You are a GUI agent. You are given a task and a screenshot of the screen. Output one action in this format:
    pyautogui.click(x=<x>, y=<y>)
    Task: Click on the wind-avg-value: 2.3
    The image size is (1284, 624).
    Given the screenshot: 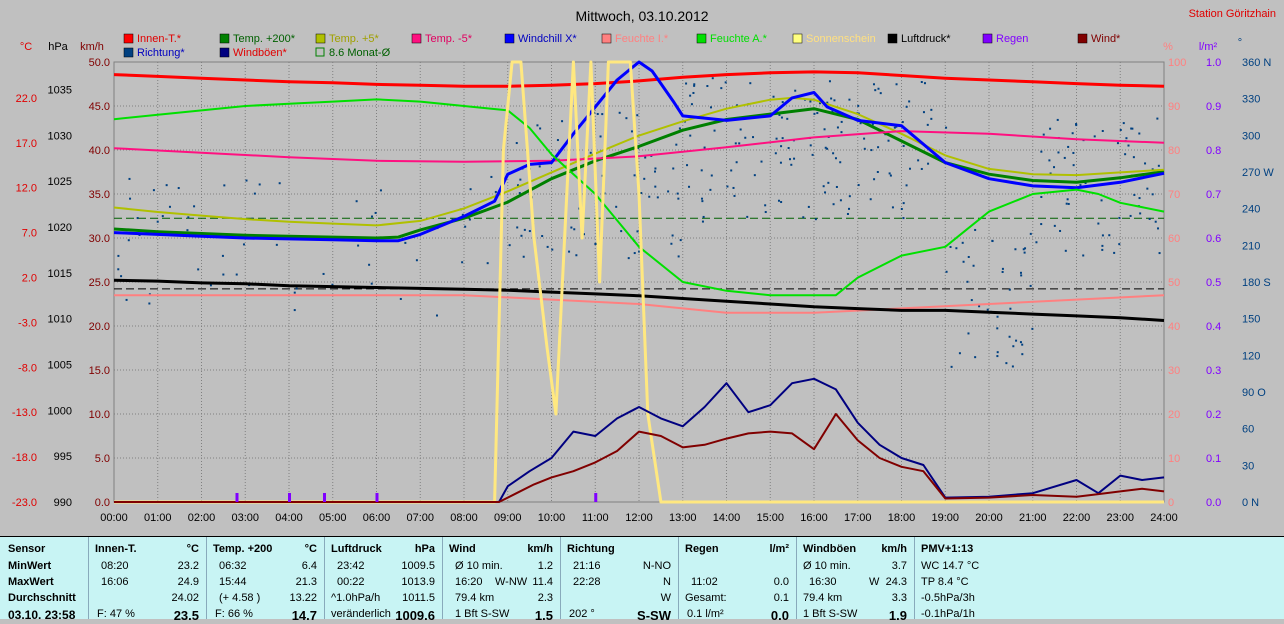 What is the action you would take?
    pyautogui.click(x=545, y=598)
    